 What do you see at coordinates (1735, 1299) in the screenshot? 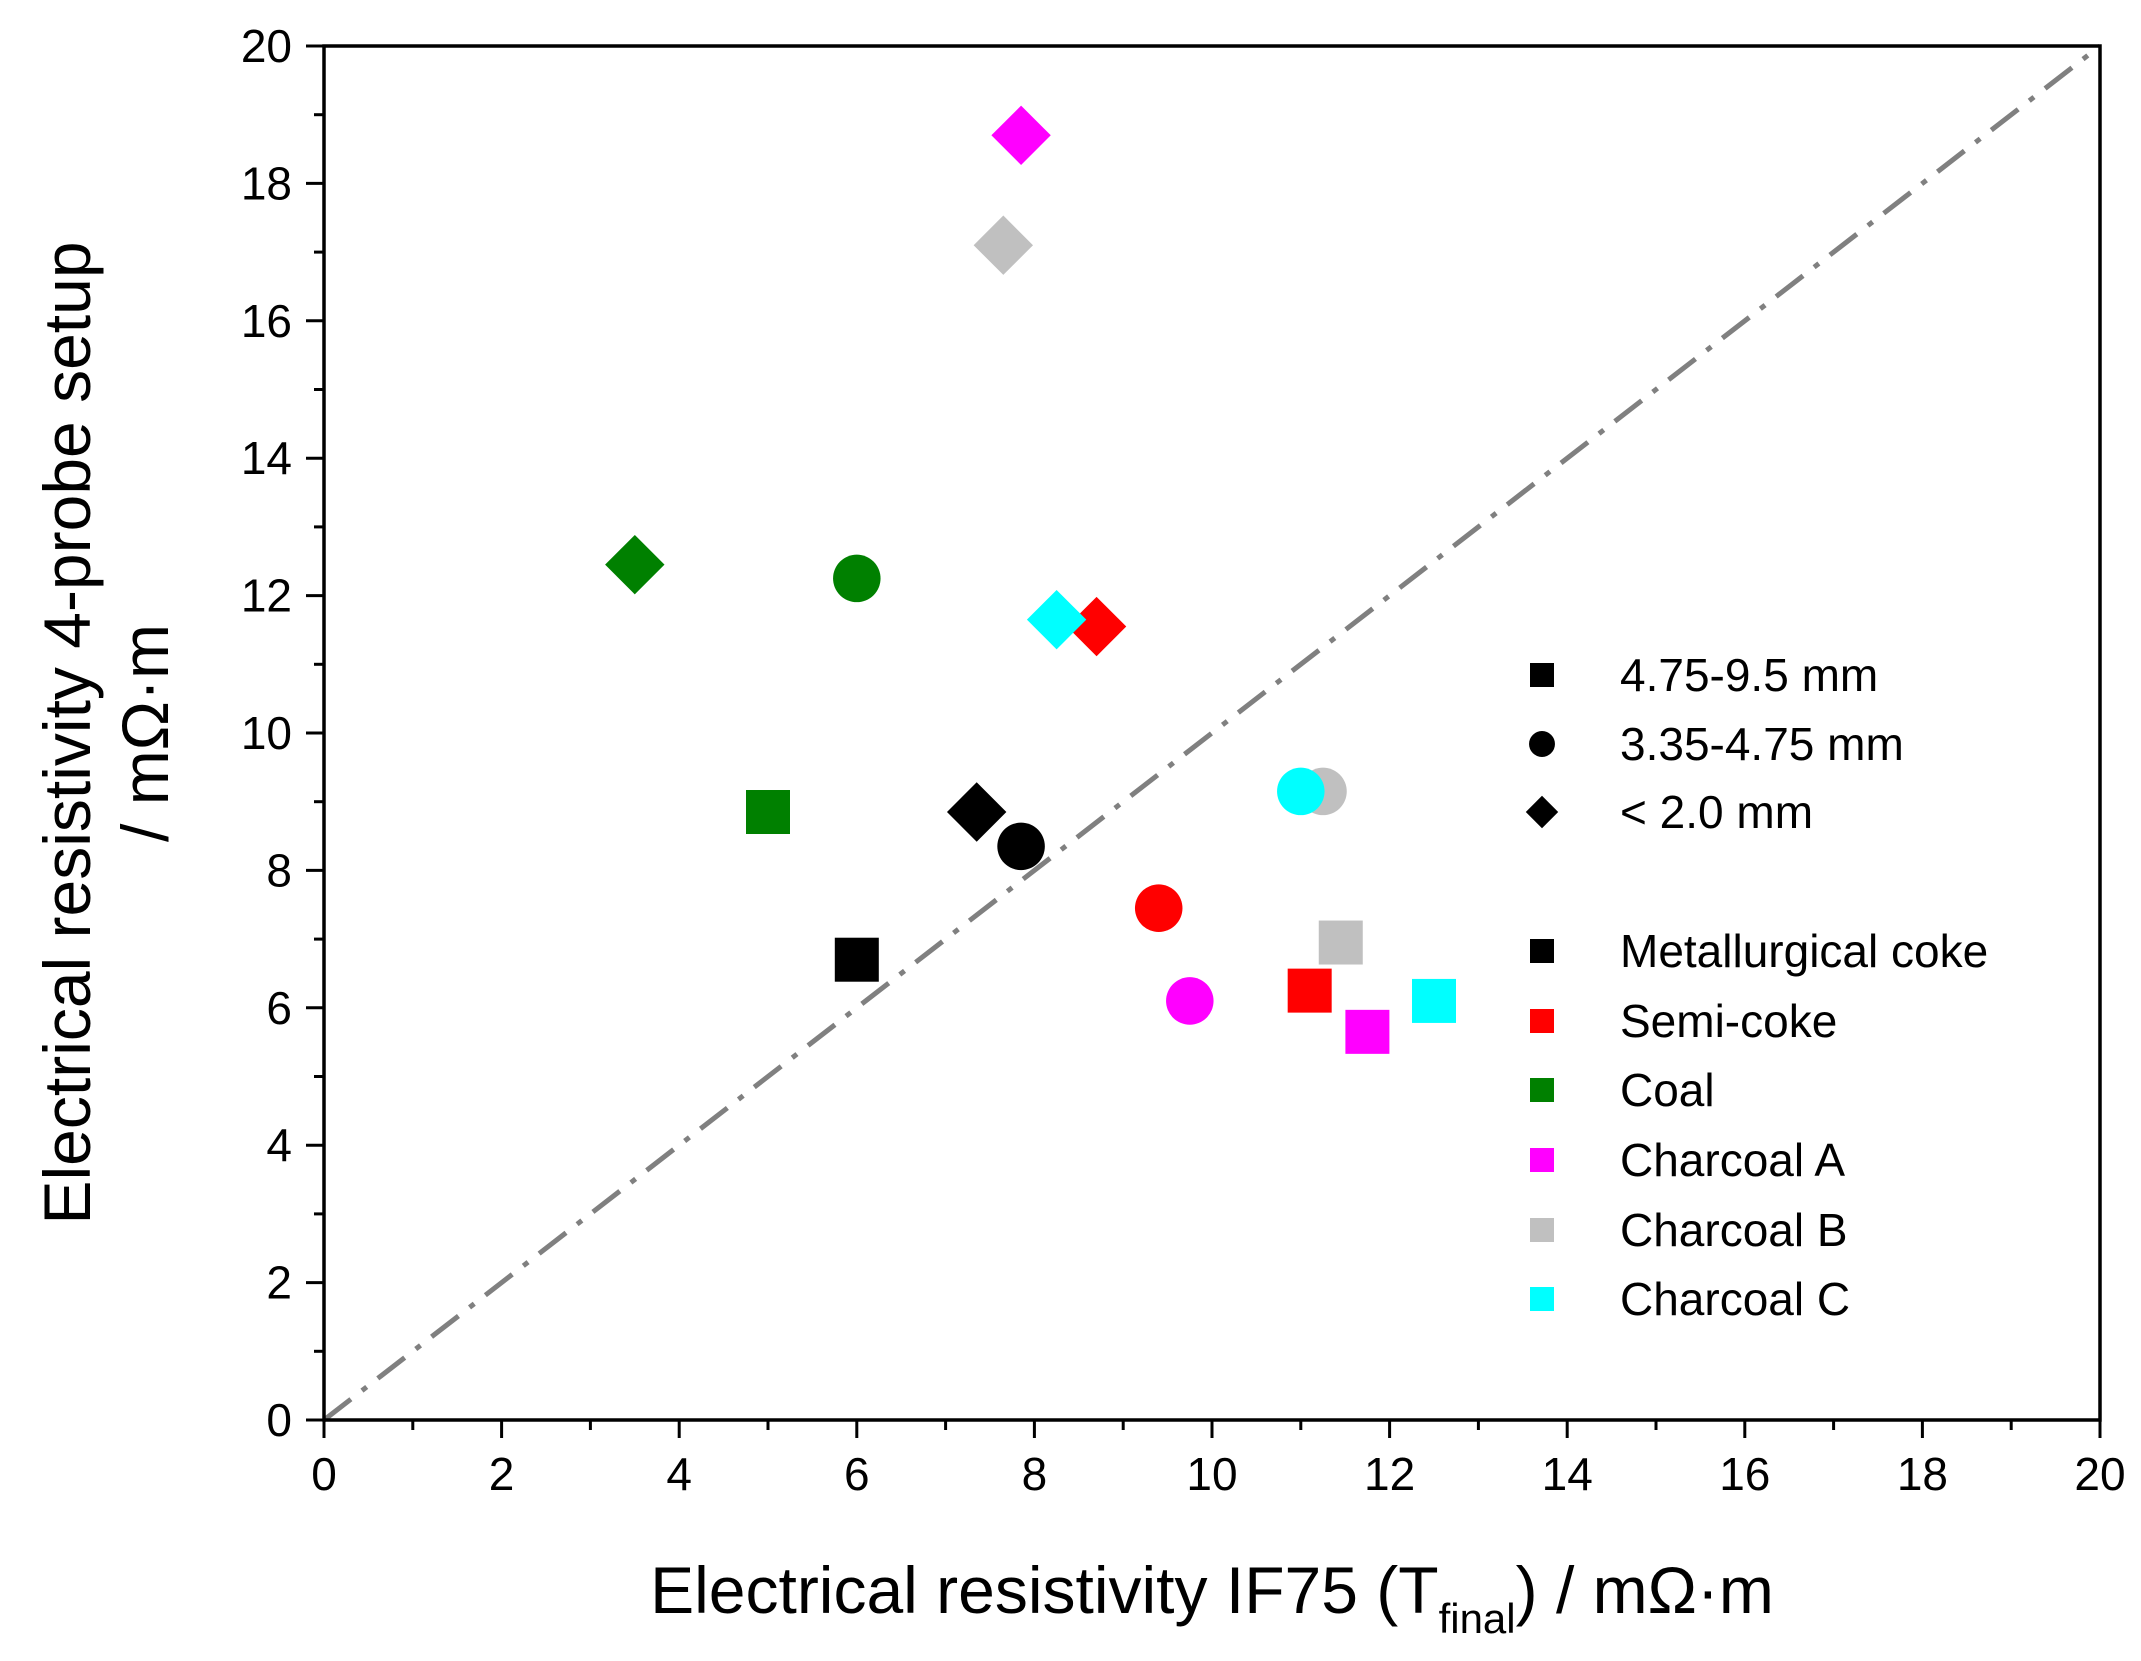
I see `legend-label-material: Charcoal C` at bounding box center [1735, 1299].